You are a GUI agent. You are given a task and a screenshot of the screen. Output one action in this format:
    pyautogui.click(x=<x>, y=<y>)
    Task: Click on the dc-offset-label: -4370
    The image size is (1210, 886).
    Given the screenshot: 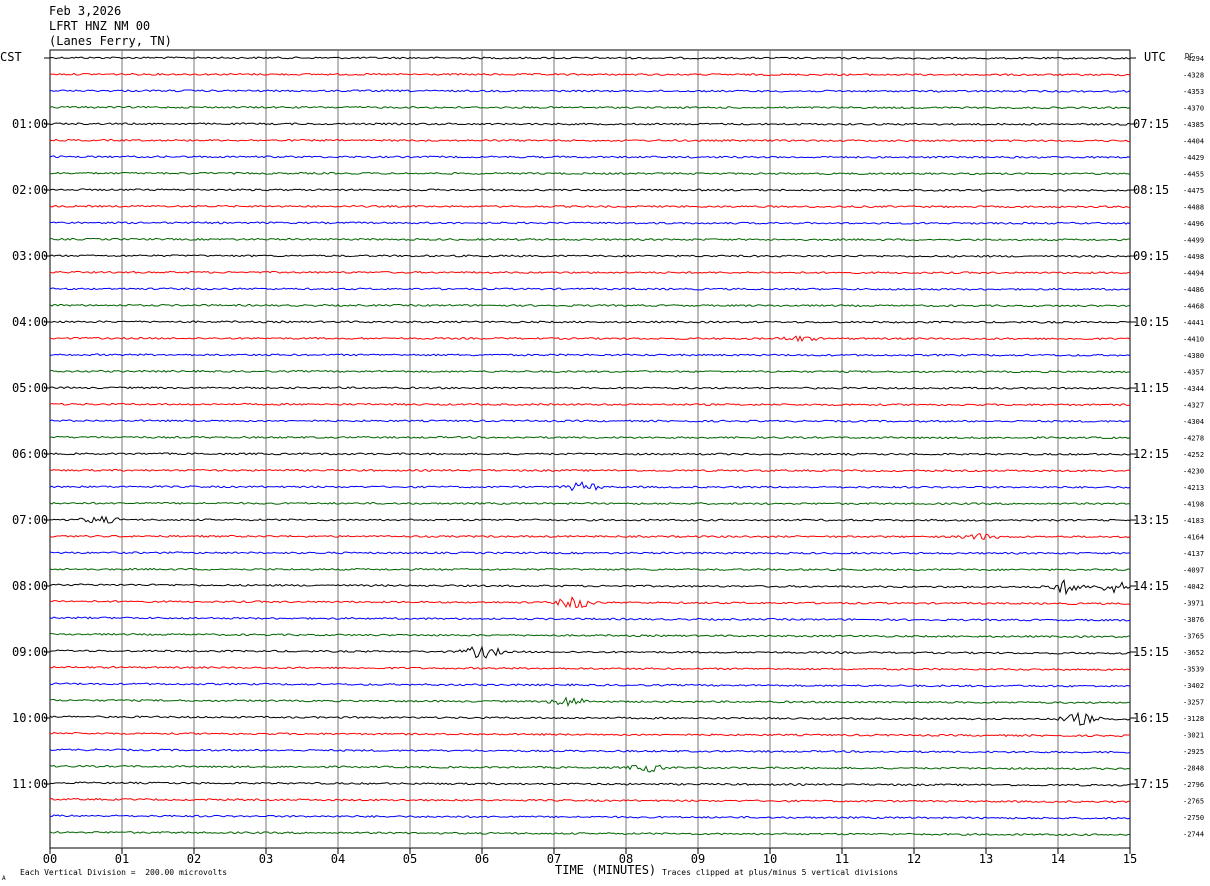 What is the action you would take?
    pyautogui.click(x=1193, y=109)
    